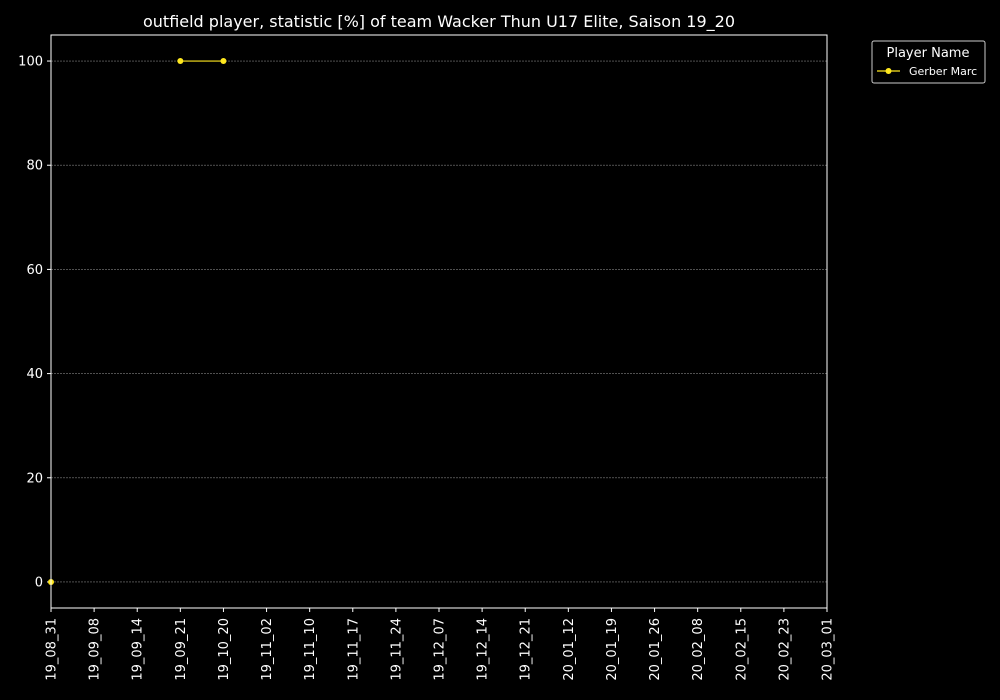 This screenshot has width=1000, height=700. What do you see at coordinates (34, 374) in the screenshot?
I see `y-tick-label: 40` at bounding box center [34, 374].